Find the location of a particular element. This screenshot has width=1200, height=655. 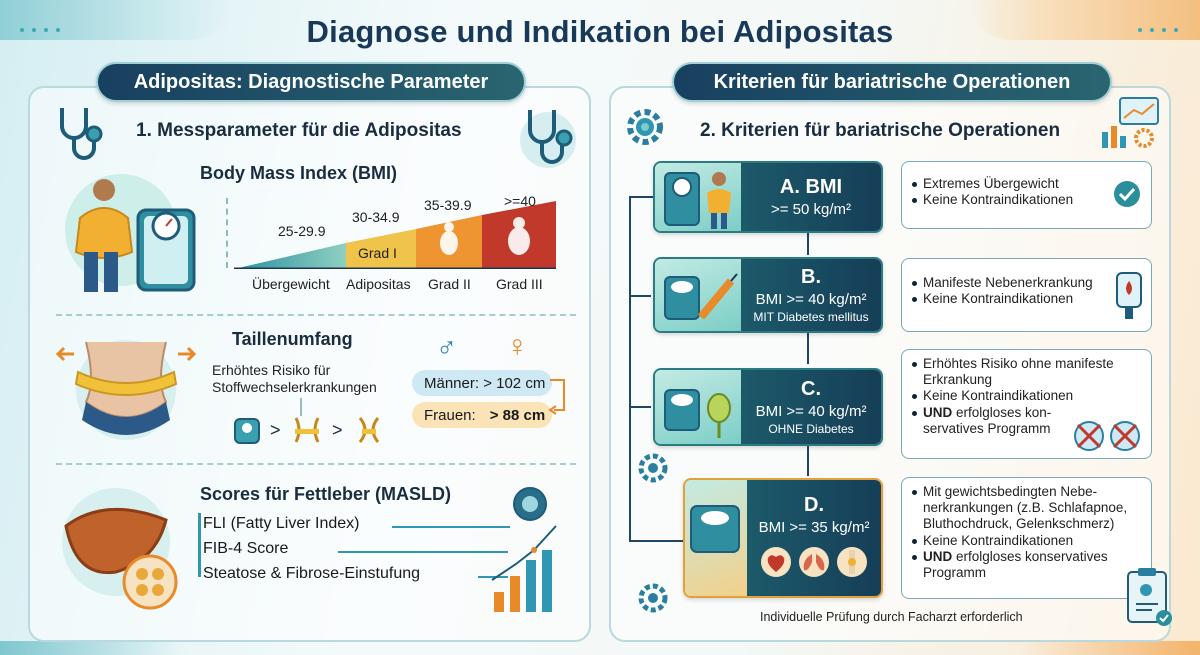

right-panel-pill: Kriterien für bariatrische Operationen is located at coordinates (892, 82).